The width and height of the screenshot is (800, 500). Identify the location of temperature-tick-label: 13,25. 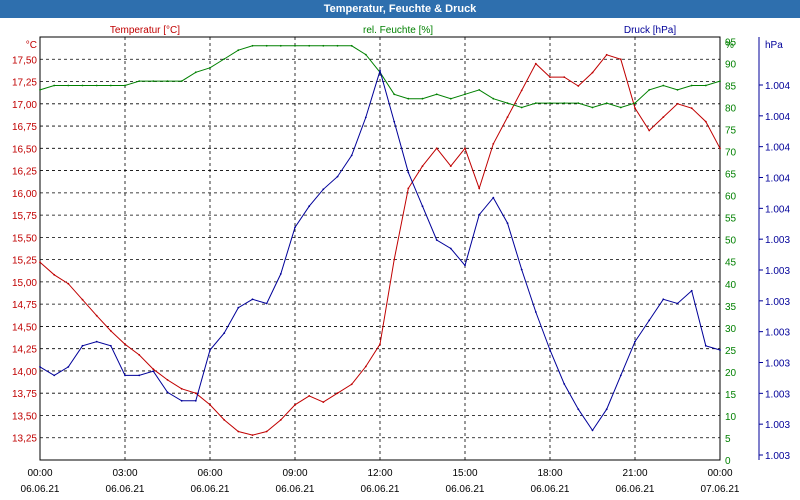
(24, 439).